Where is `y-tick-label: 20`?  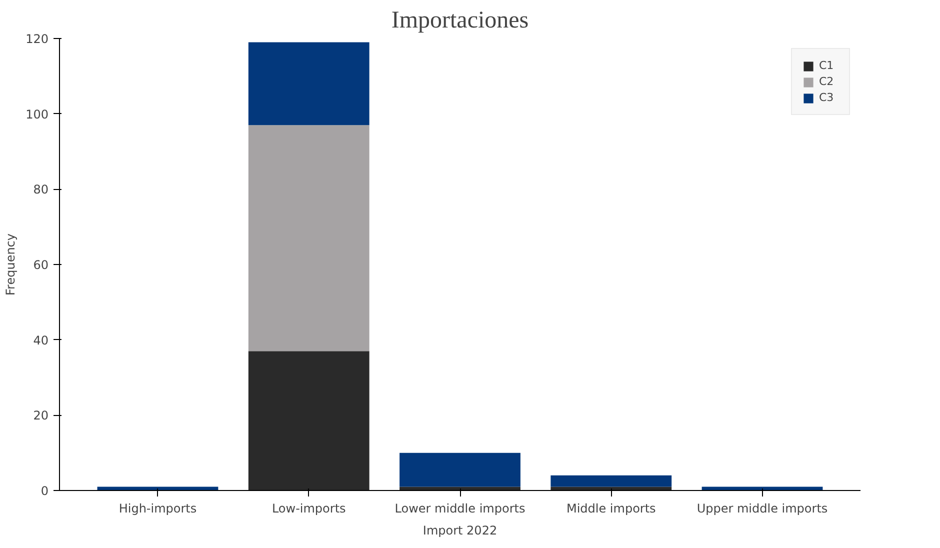 y-tick-label: 20 is located at coordinates (41, 415).